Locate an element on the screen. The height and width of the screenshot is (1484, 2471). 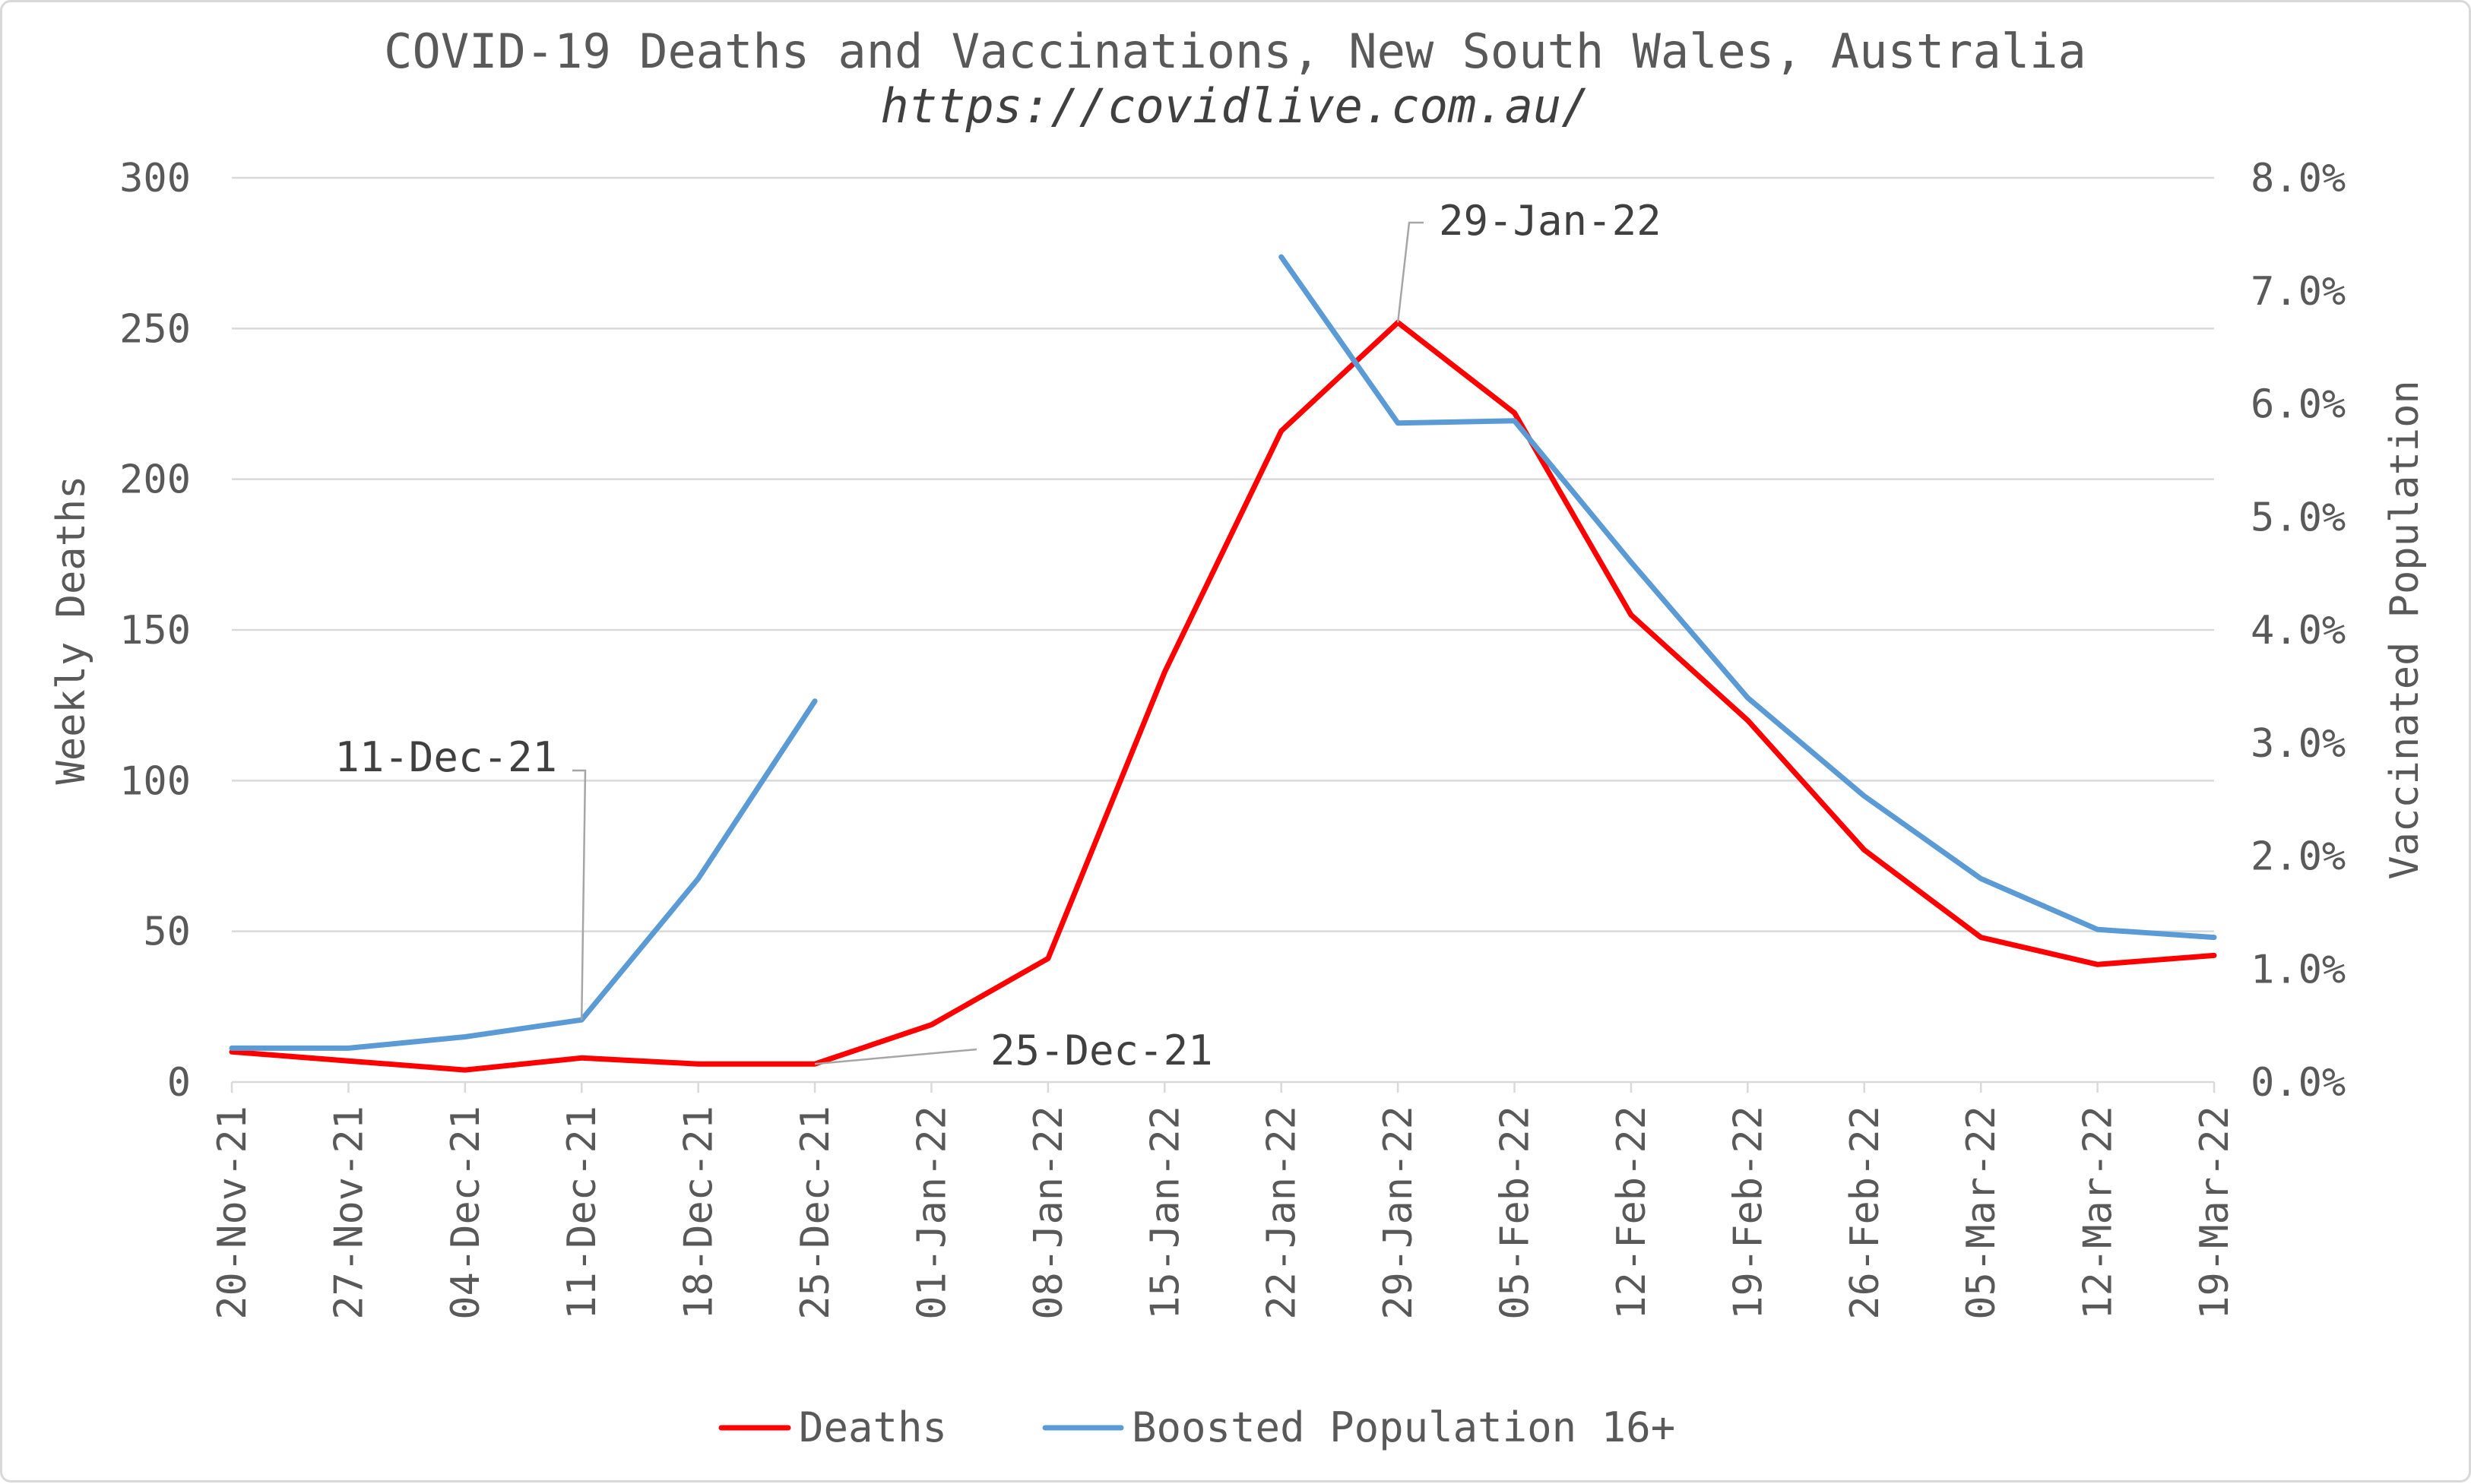
x-tick-label: 26-Feb-22 is located at coordinates (1865, 1213).